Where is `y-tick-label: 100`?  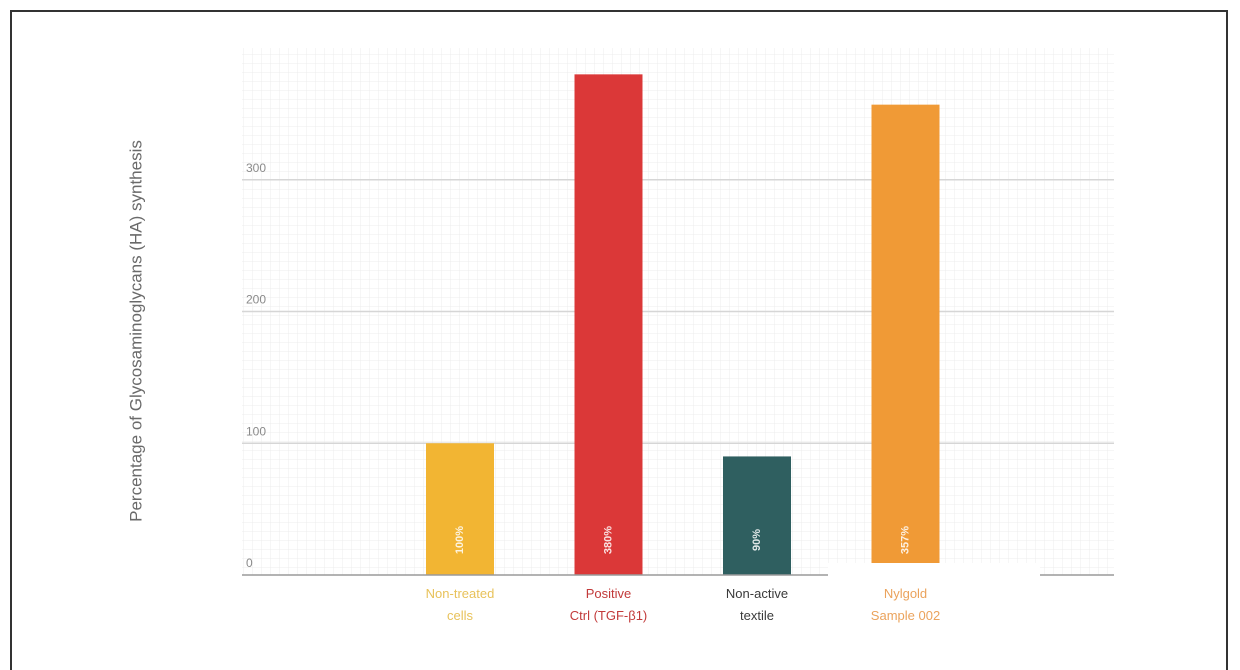 y-tick-label: 100 is located at coordinates (256, 431).